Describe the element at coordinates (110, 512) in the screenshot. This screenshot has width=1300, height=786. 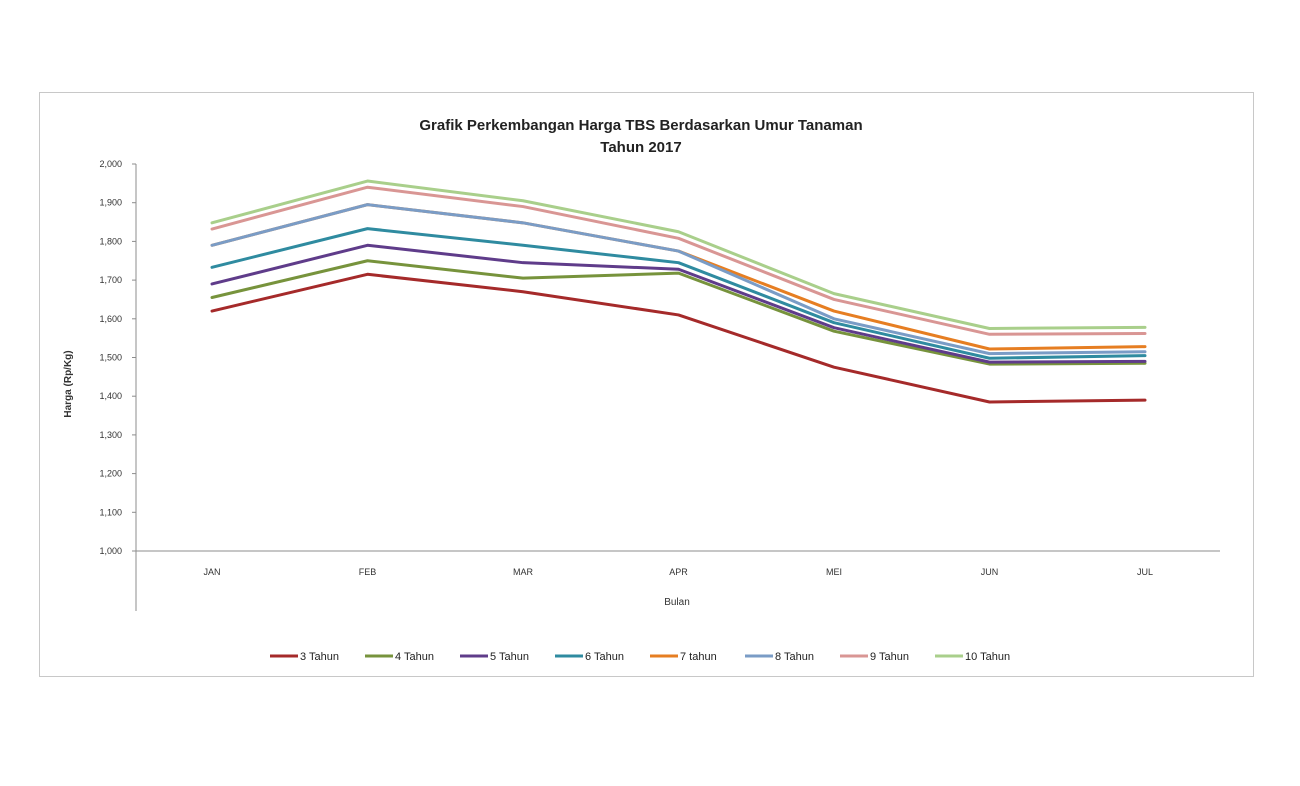
I see `y-tick-label: 1,100` at that location.